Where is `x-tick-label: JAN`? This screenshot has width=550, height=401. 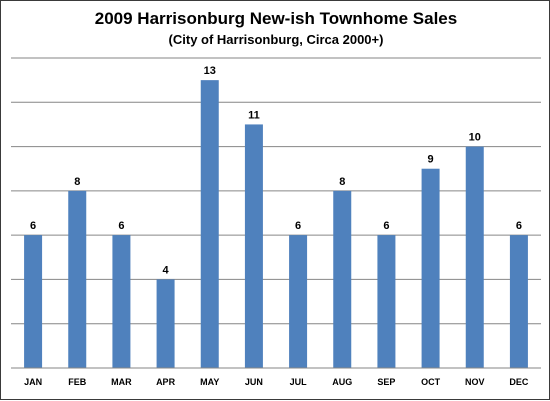 x-tick-label: JAN is located at coordinates (33, 382).